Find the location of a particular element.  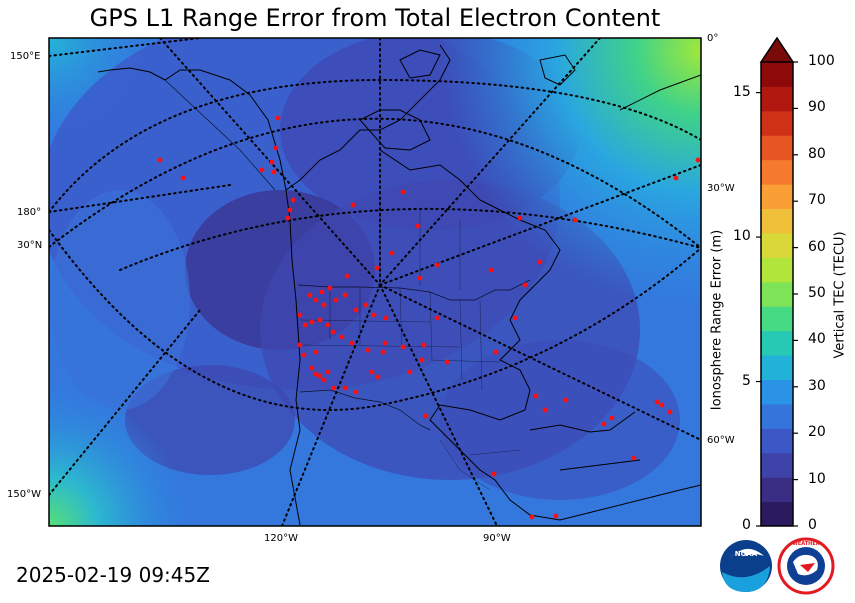

tec-tick-label: 60 is located at coordinates (817, 246).